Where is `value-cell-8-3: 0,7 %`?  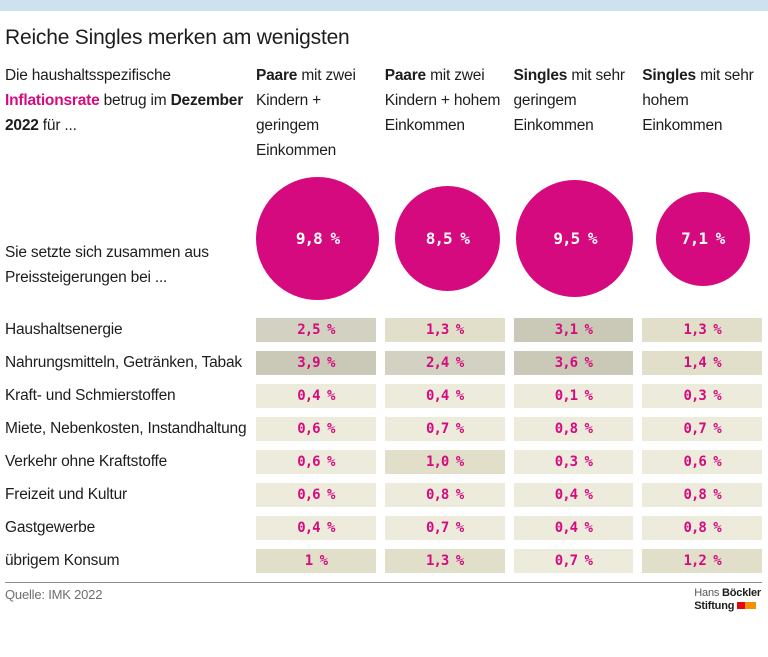 value-cell-8-3: 0,7 % is located at coordinates (573, 561).